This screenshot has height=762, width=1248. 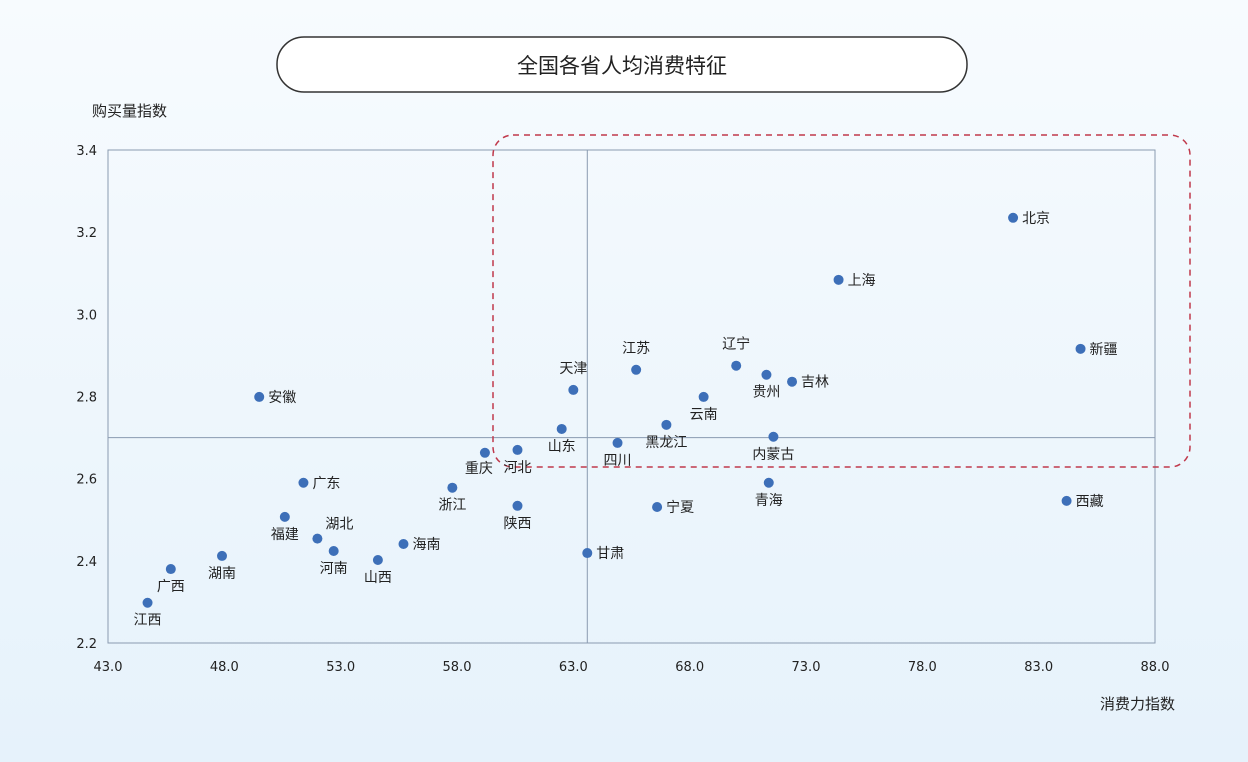 What do you see at coordinates (636, 349) in the screenshot?
I see `point-label: 江苏` at bounding box center [636, 349].